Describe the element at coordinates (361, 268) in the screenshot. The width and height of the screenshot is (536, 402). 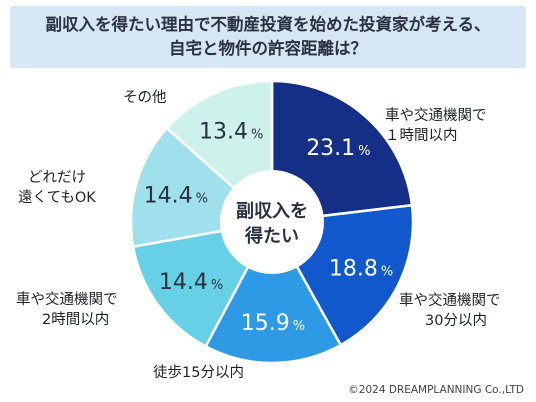
I see `slice-value-label-1: 18.8%` at that location.